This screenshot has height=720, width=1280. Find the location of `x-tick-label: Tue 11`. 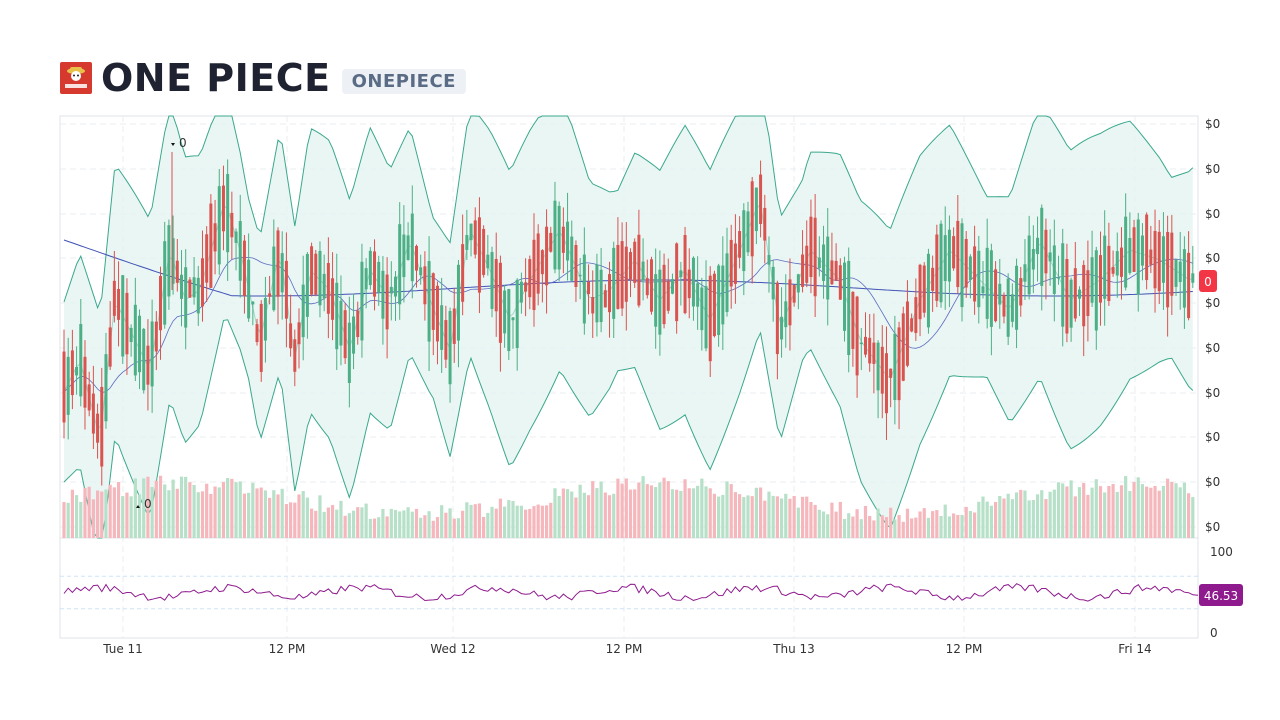

x-tick-label: Tue 11 is located at coordinates (122, 649).